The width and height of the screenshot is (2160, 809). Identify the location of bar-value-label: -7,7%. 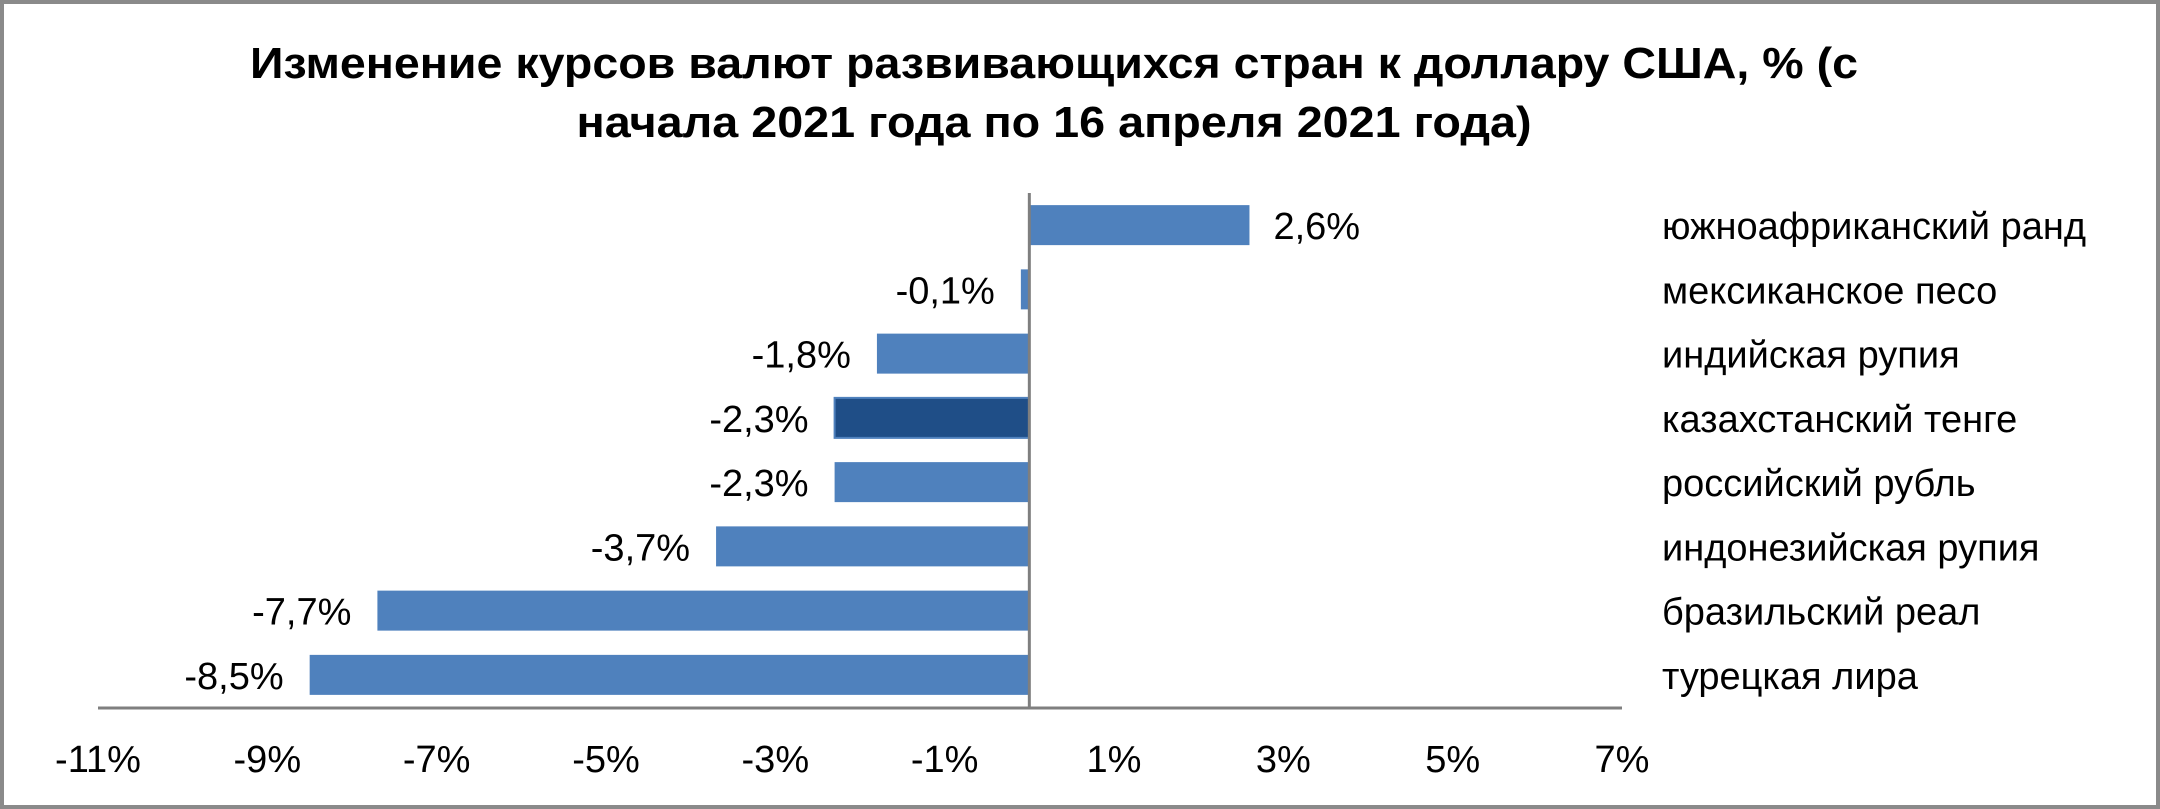
(301, 613).